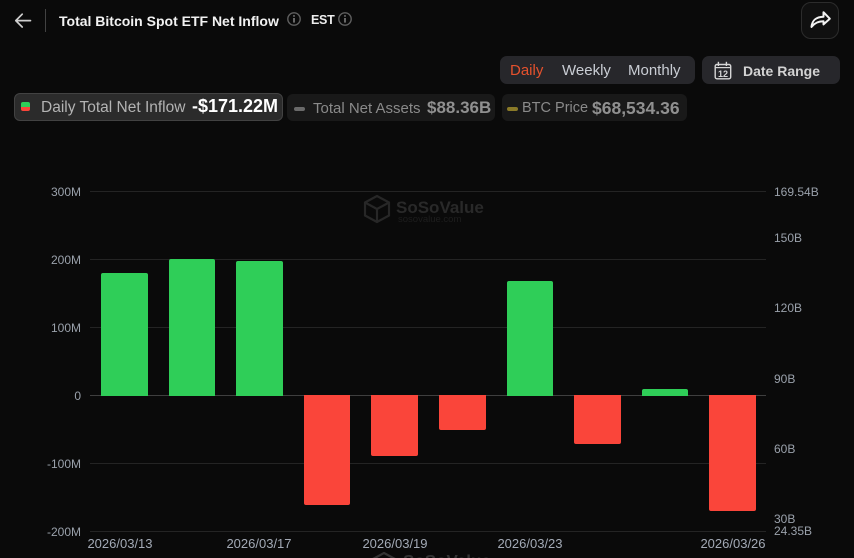 Image resolution: width=854 pixels, height=558 pixels. Describe the element at coordinates (429, 219) in the screenshot. I see `svg-text: sosovalue.com` at that location.